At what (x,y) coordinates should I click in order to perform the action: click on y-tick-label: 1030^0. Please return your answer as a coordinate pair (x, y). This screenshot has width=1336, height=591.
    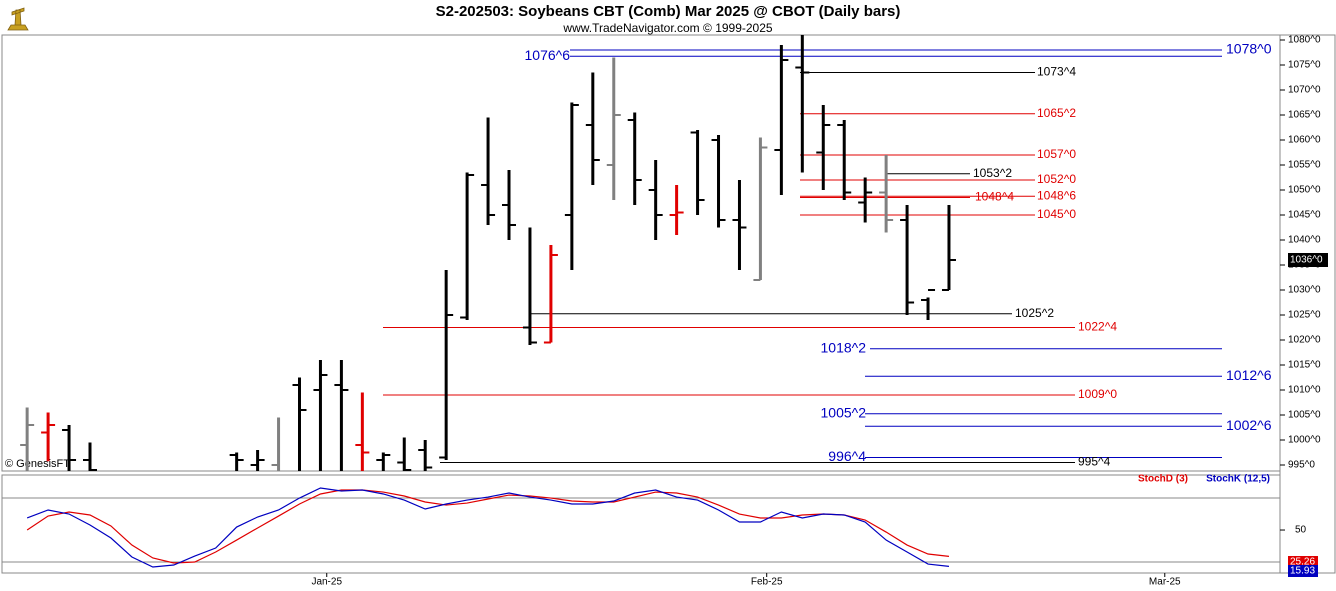
    Looking at the image, I should click on (1304, 290).